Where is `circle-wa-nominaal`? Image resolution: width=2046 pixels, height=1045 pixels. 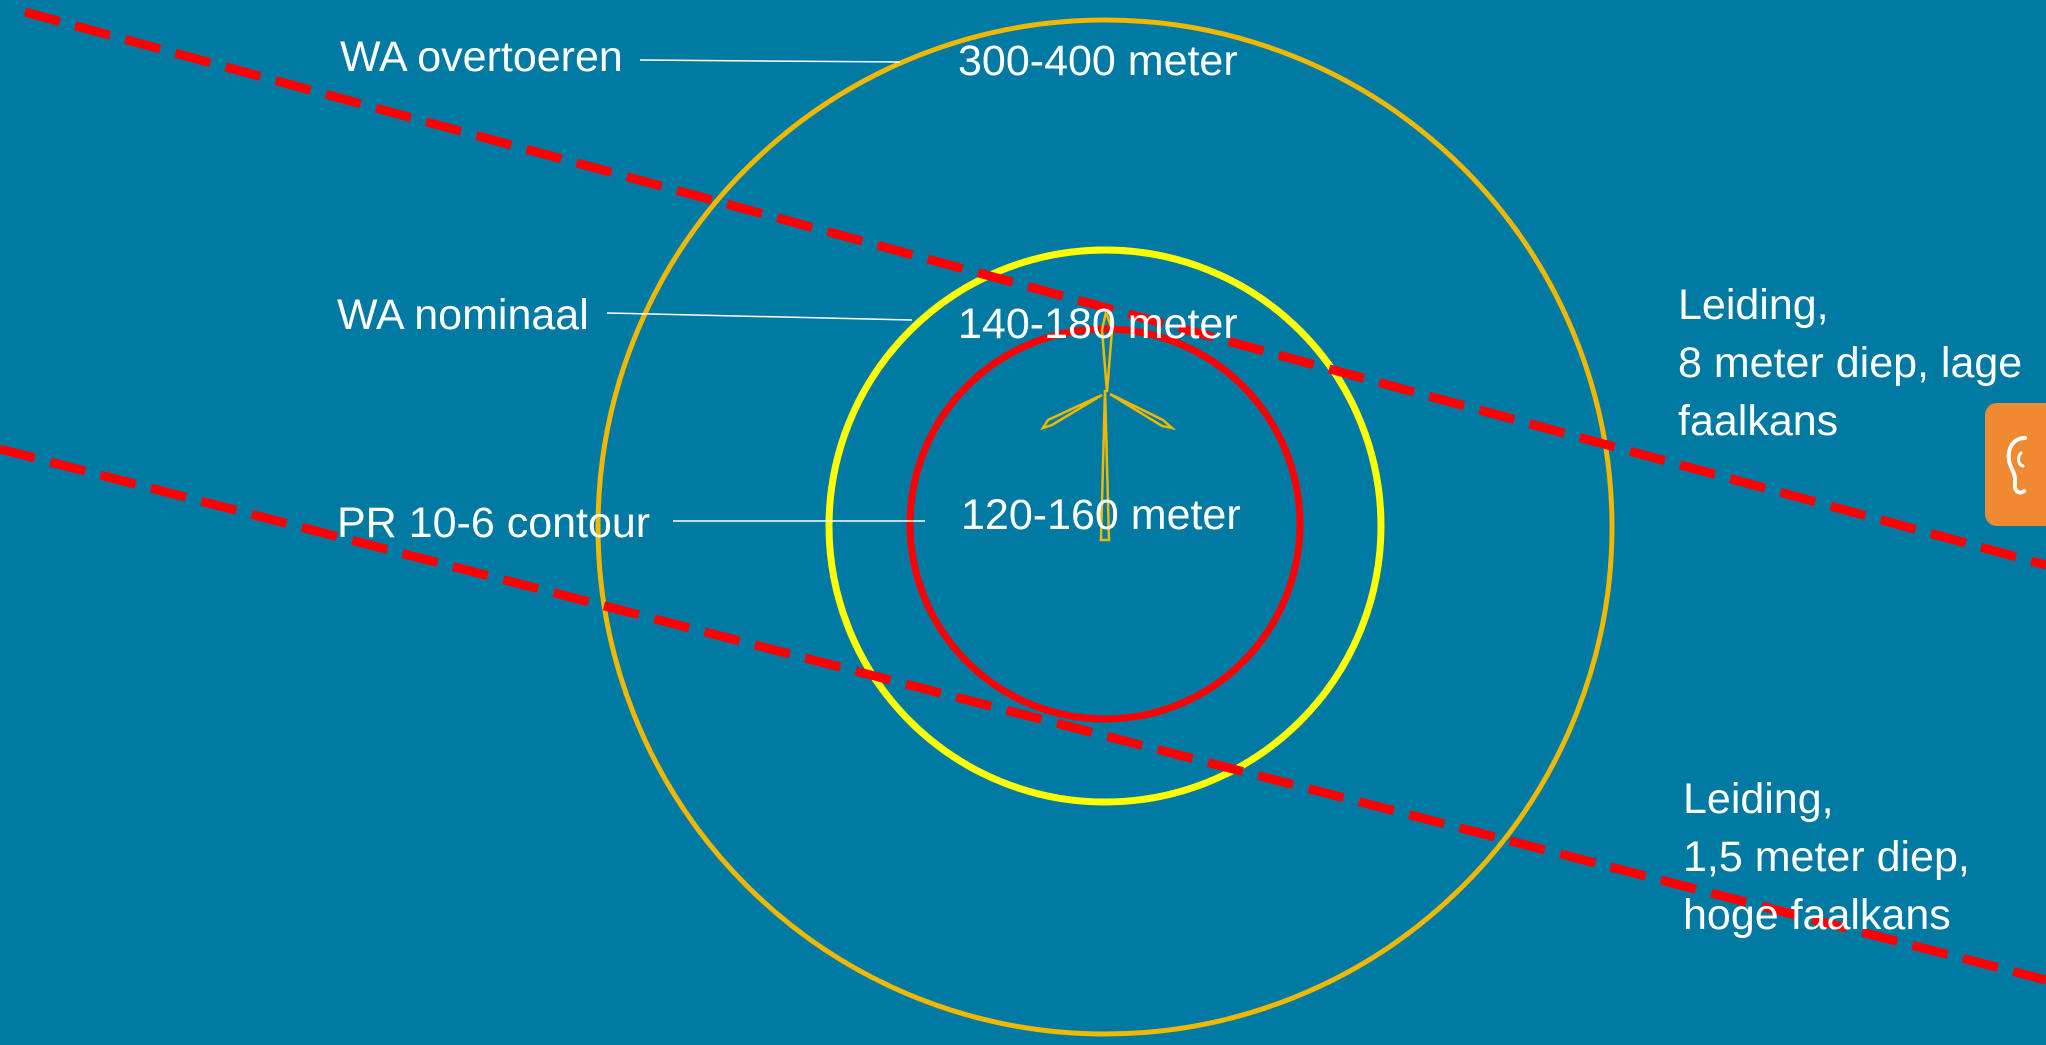 circle-wa-nominaal is located at coordinates (1105, 526).